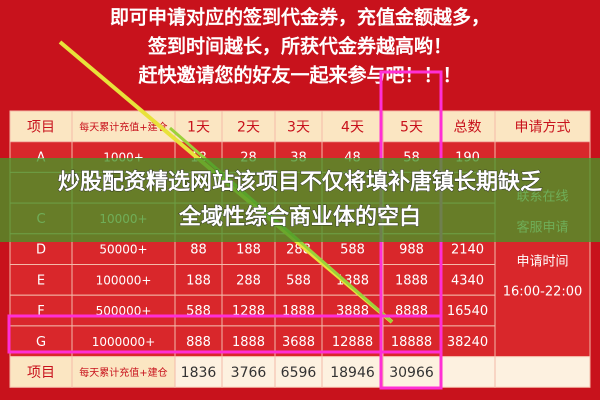  What do you see at coordinates (352, 342) in the screenshot?
I see `cell-text: 12888` at bounding box center [352, 342].